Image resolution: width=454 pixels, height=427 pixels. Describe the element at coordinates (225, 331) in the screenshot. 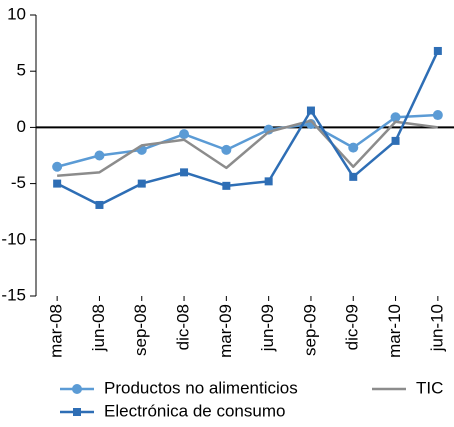

I see `x-tick-label: mar-09` at that location.